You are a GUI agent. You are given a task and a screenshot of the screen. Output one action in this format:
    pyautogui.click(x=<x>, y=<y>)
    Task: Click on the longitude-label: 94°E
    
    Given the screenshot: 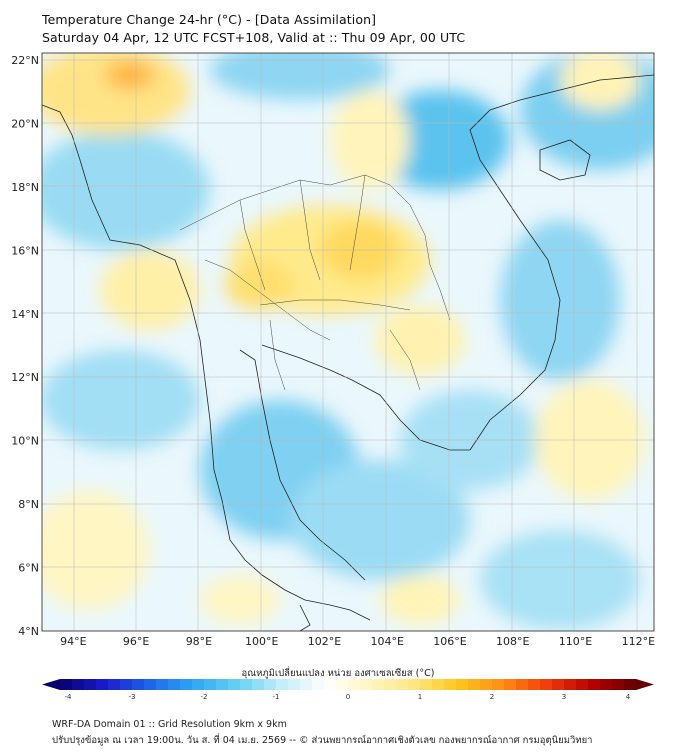 What is the action you would take?
    pyautogui.click(x=73, y=641)
    